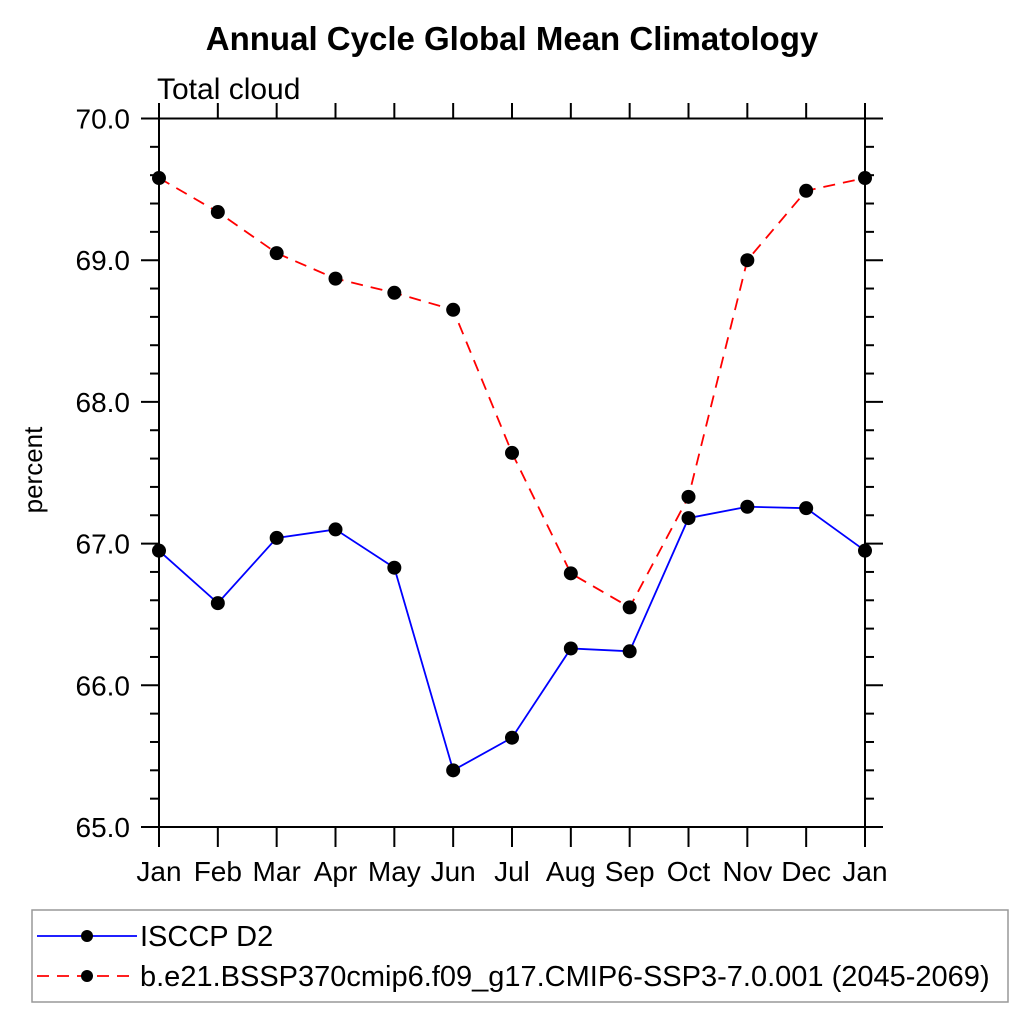  I want to click on x-tick-label: Jun, so click(453, 871).